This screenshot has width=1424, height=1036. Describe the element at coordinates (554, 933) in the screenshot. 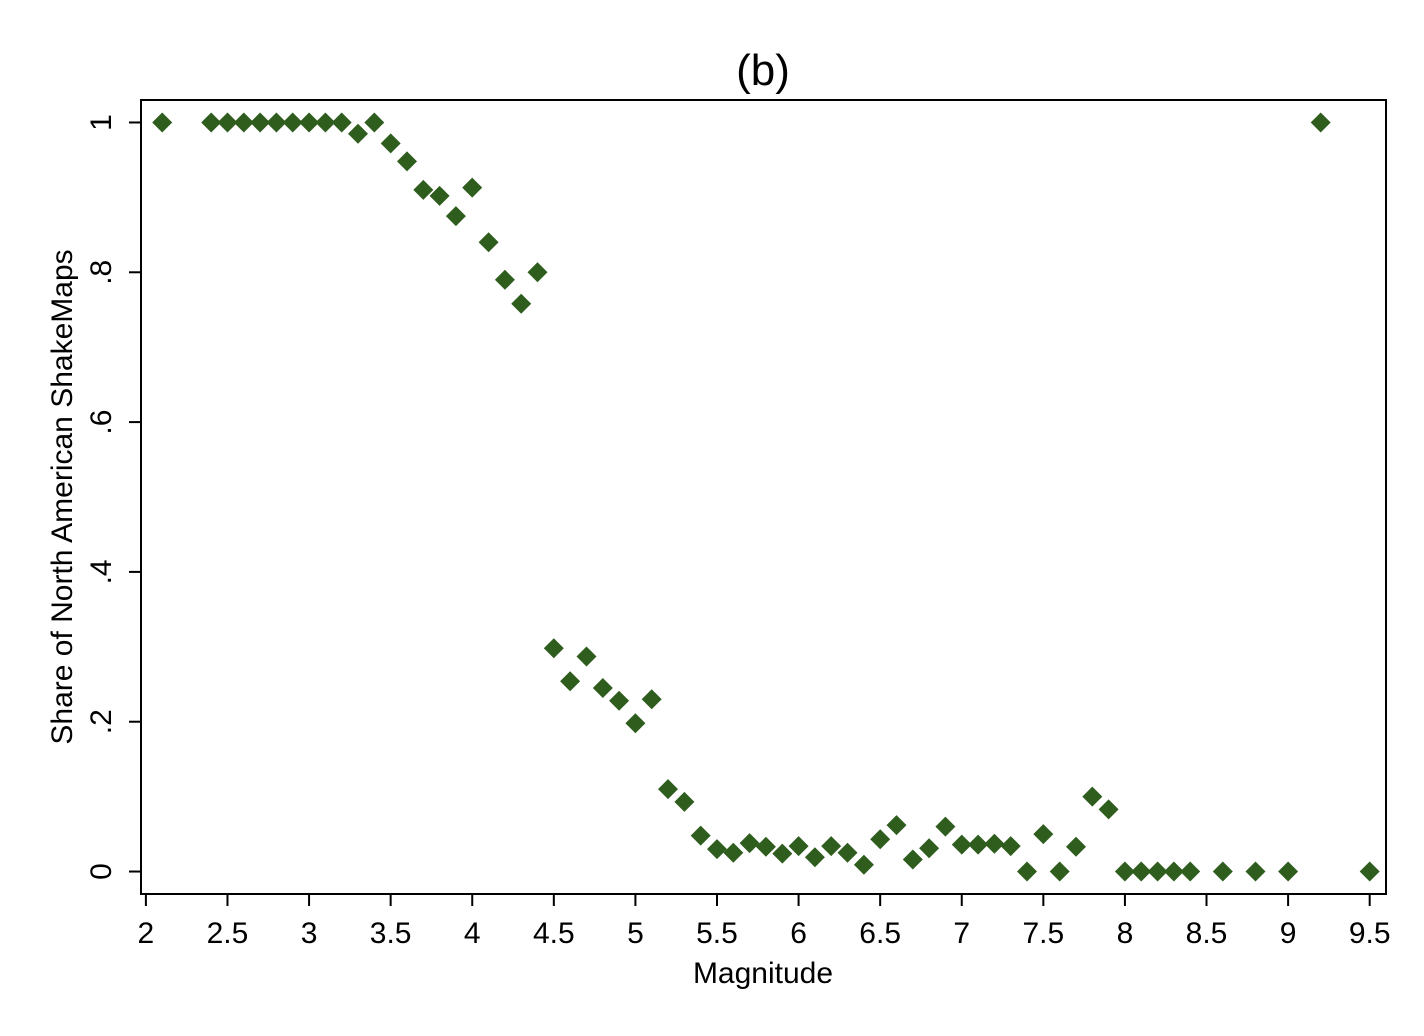

I see `x-tick-label: 4.5` at that location.